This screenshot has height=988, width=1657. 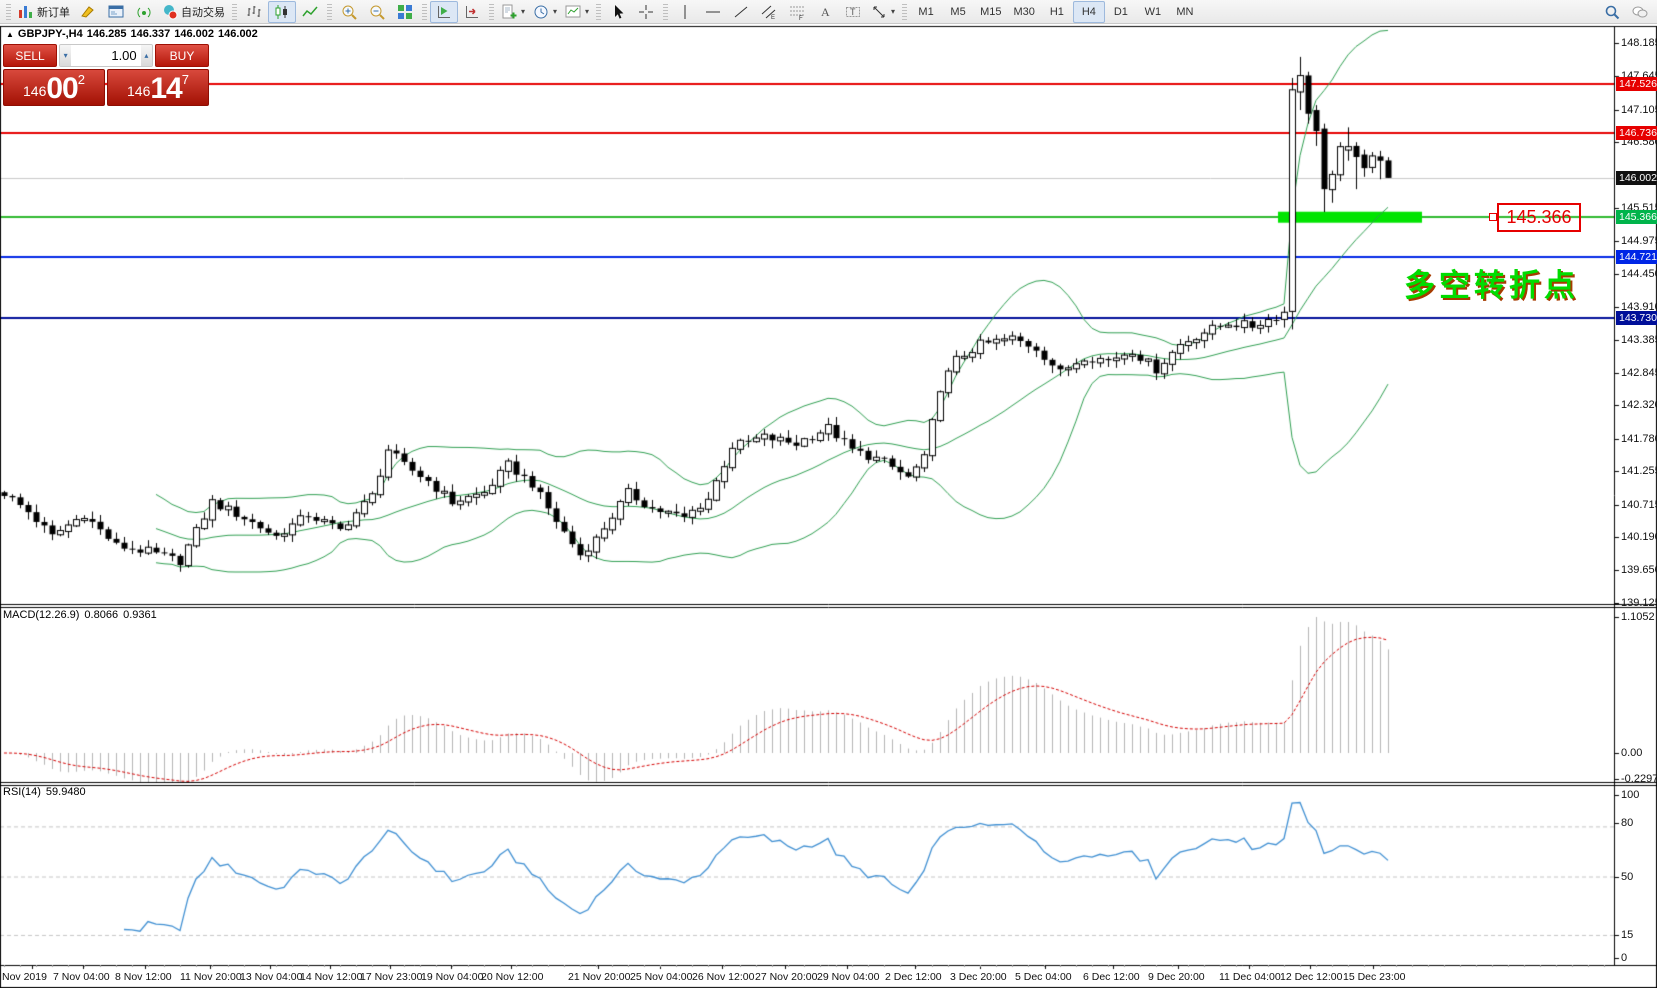 I want to click on time-axis-label: 5 Dec 04:00, so click(x=1043, y=977).